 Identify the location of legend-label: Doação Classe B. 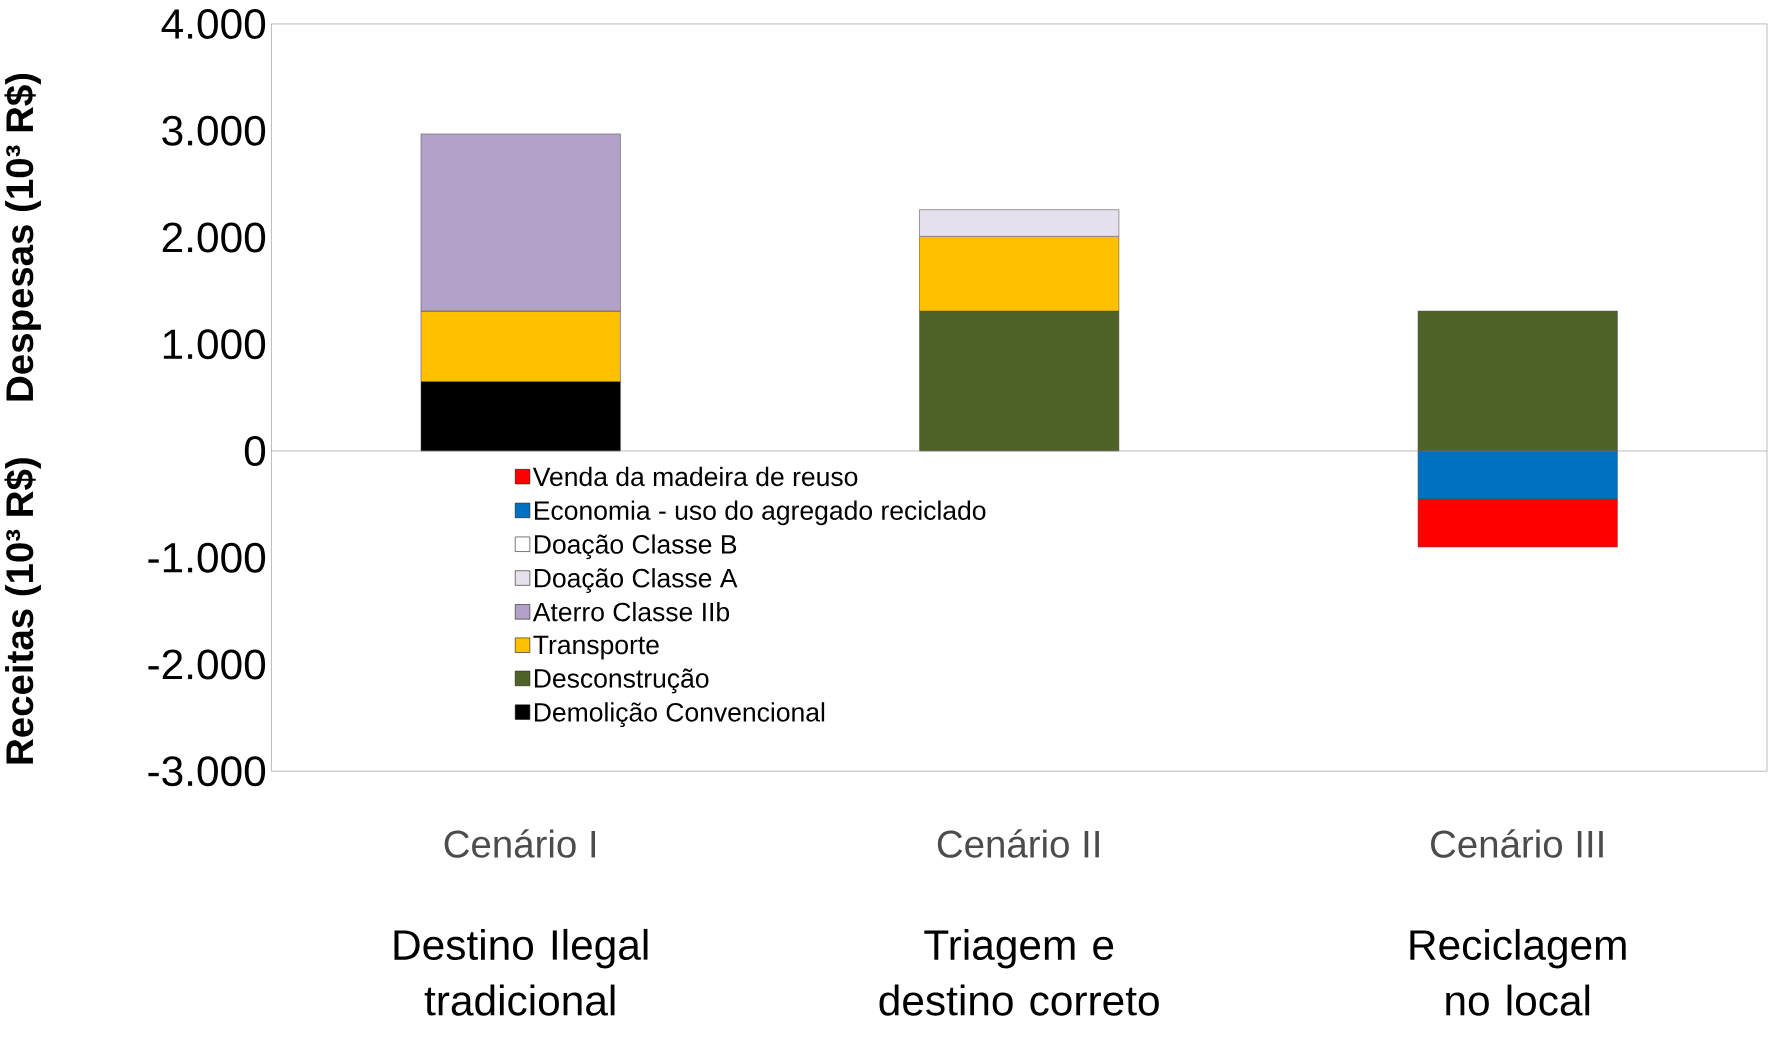
(635, 547).